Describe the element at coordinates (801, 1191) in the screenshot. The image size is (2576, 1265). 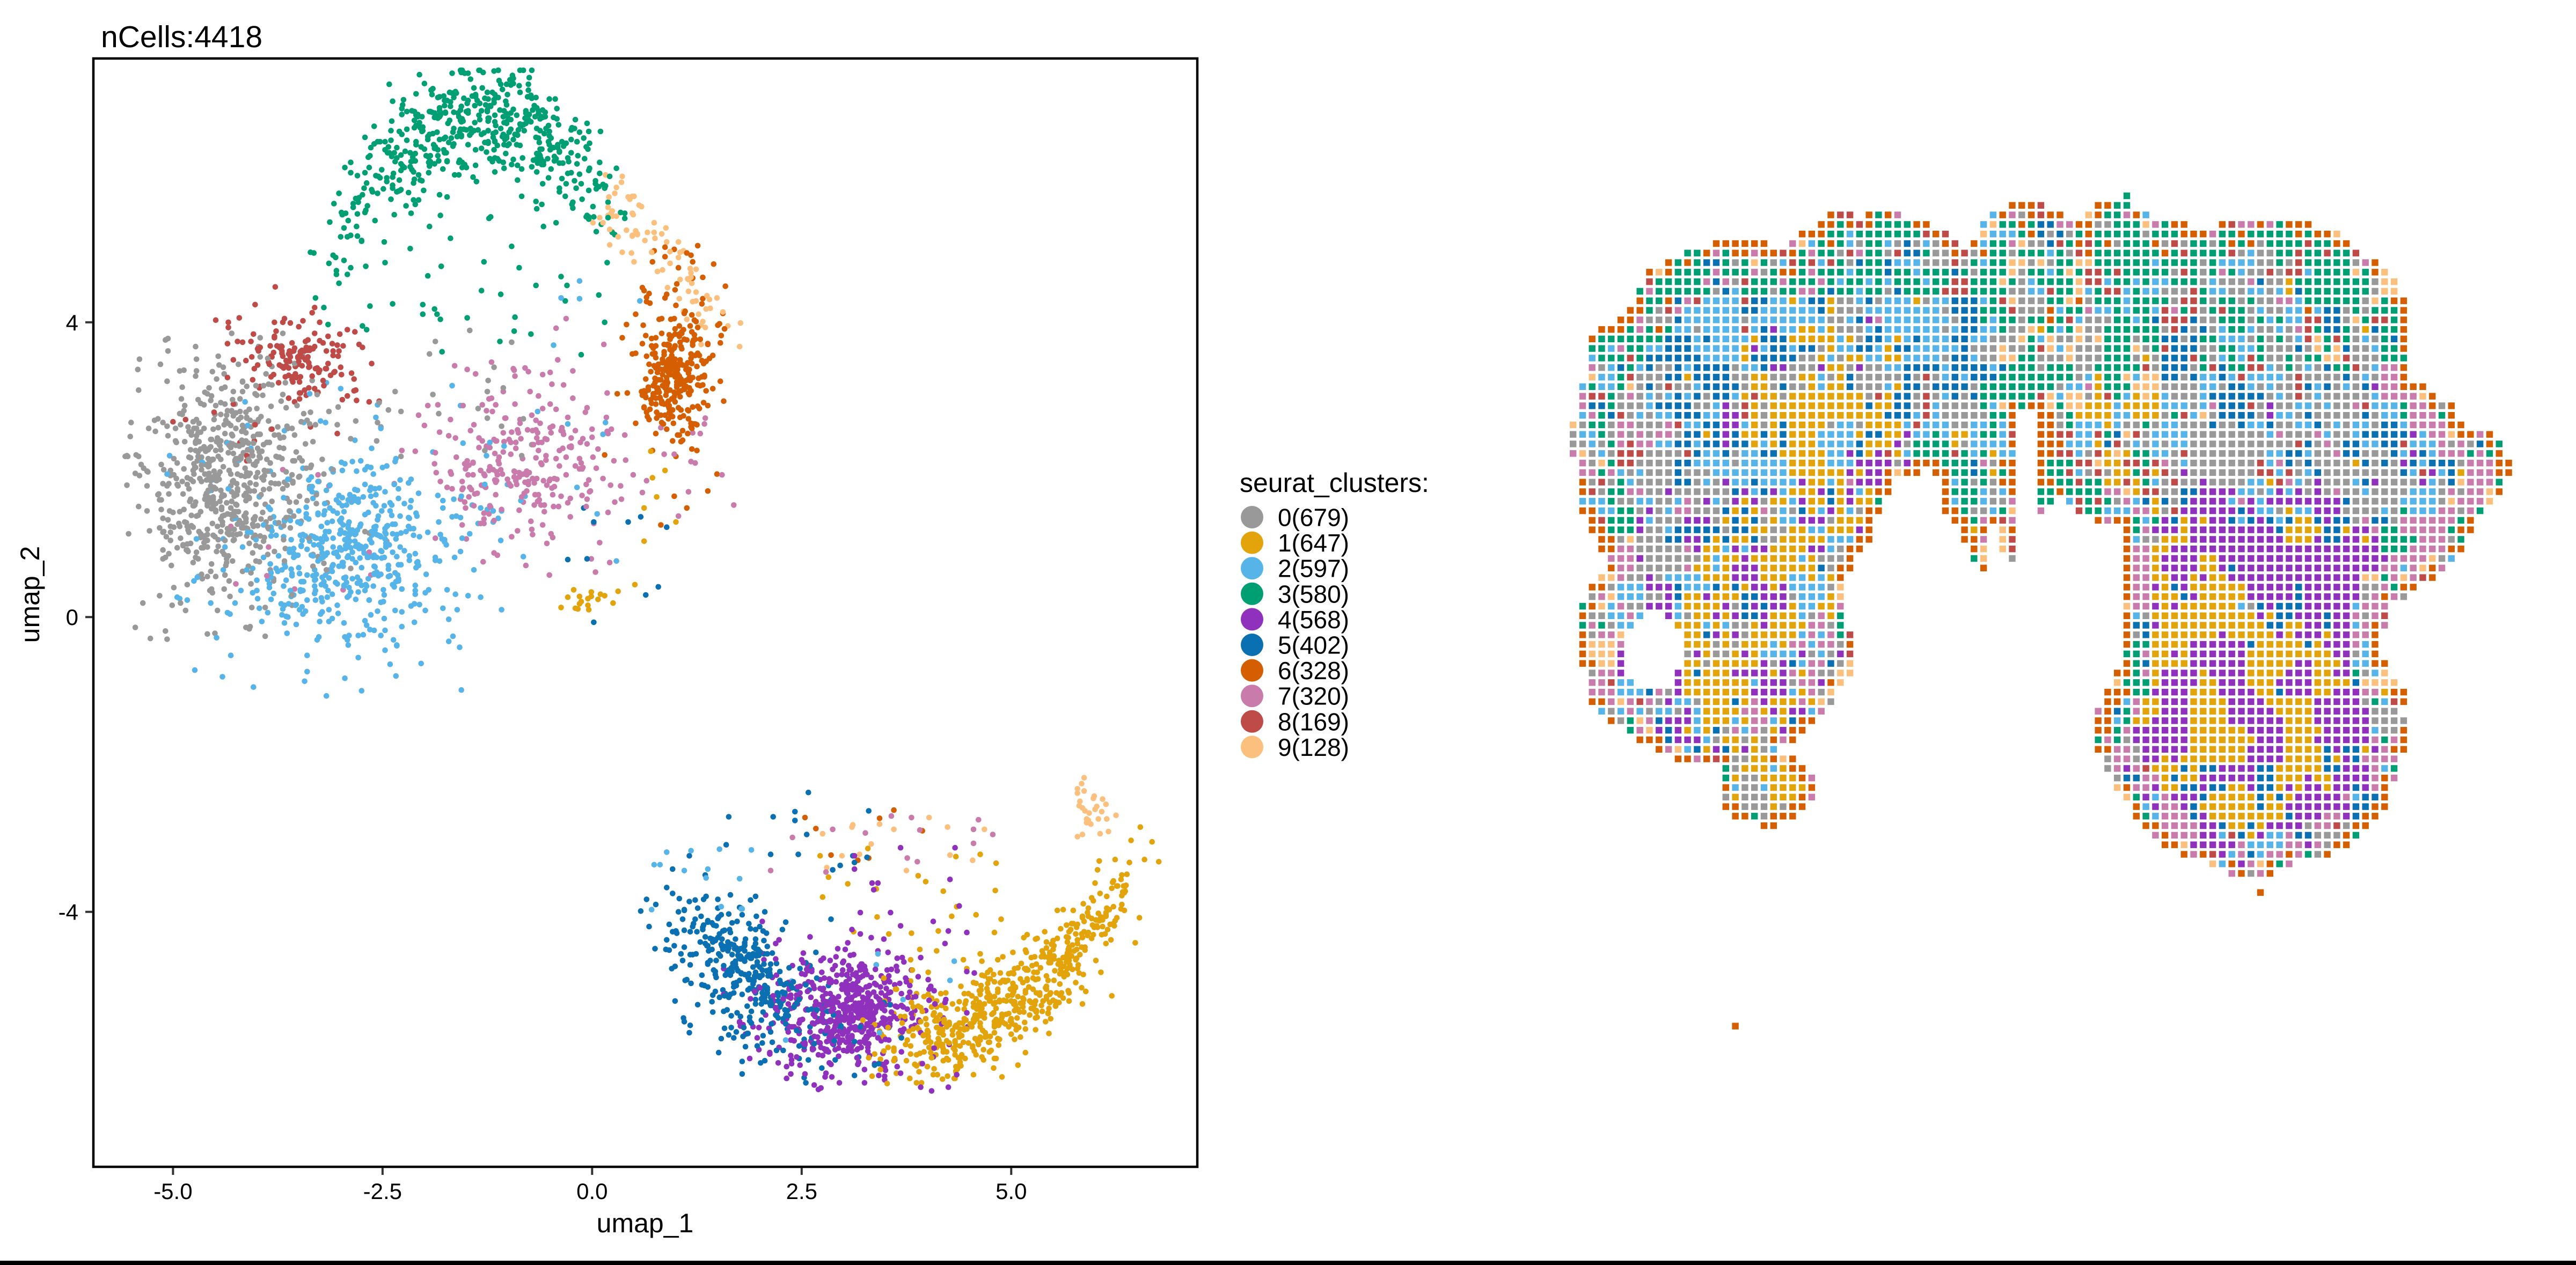
I see `x-tick-label: 2.5` at that location.